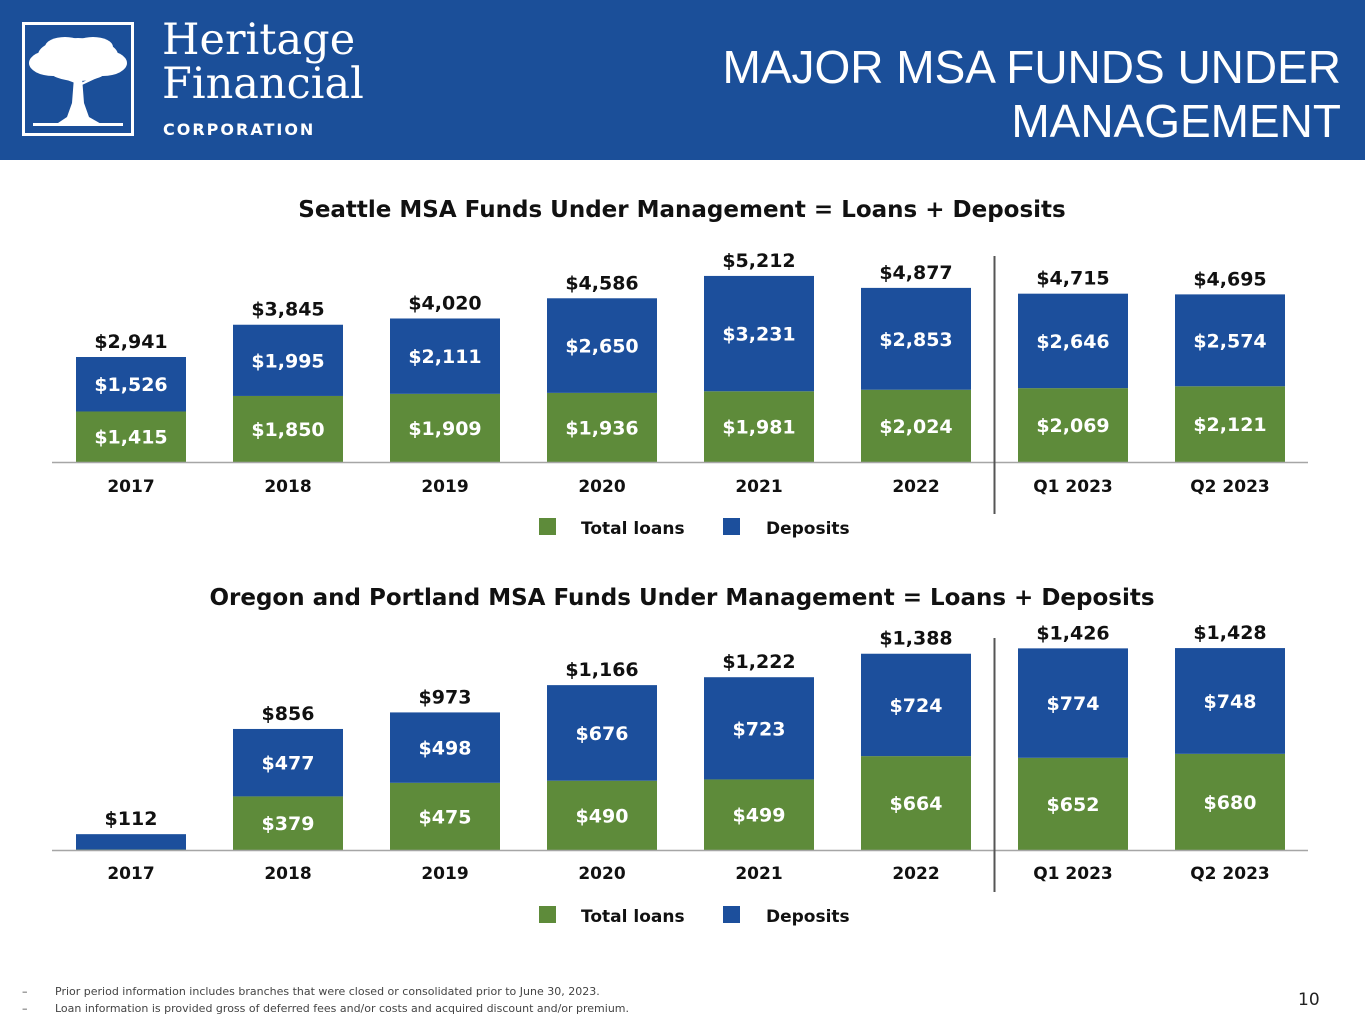  I want to click on chart2-label-total: $973, so click(445, 697).